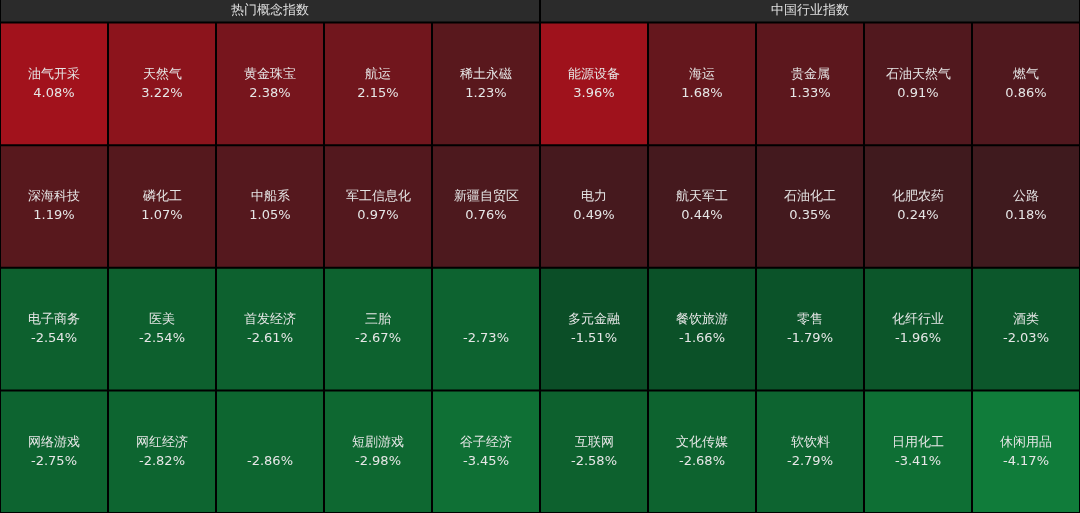  I want to click on text: 中国行业指数, so click(810, 10).